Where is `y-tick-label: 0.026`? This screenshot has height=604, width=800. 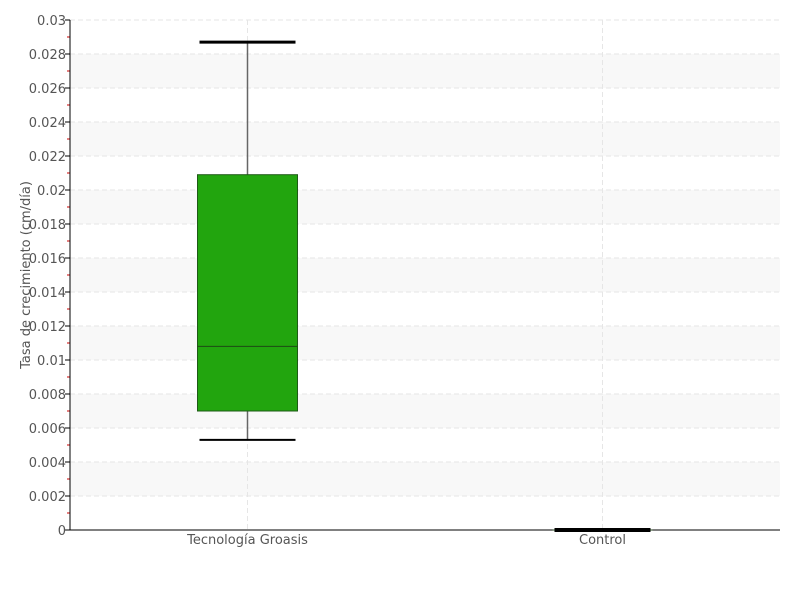 y-tick-label: 0.026 is located at coordinates (47, 89).